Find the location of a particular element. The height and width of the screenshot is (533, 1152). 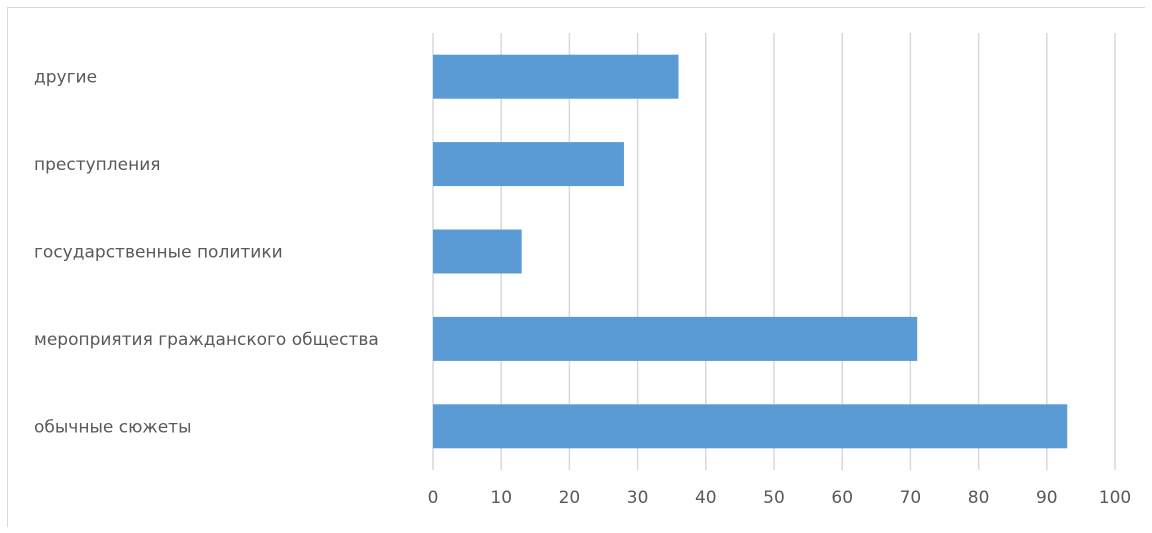

category-label: другие is located at coordinates (65, 78).